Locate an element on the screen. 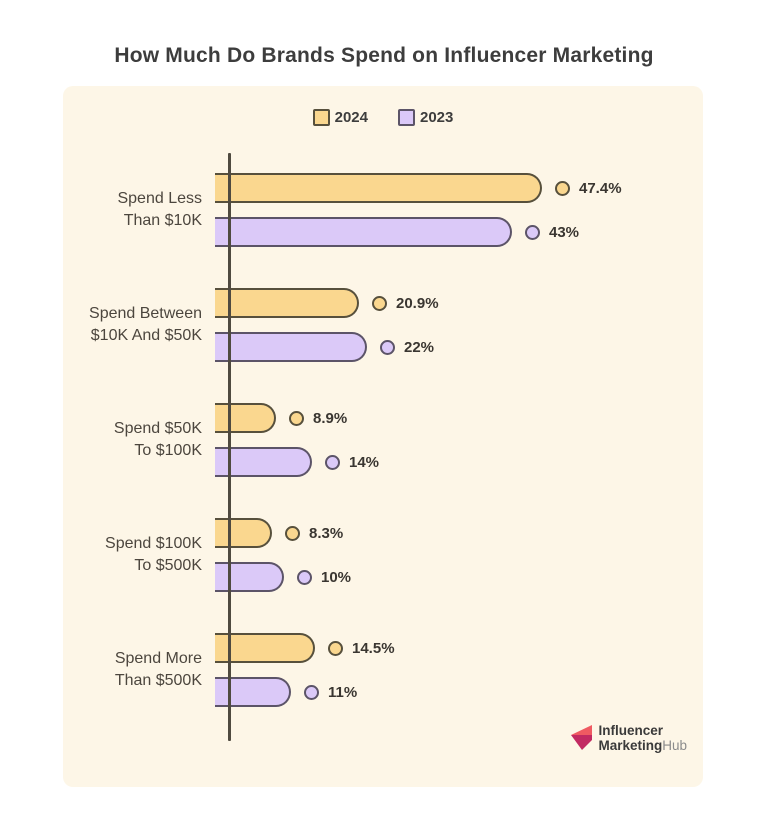 The width and height of the screenshot is (768, 824). legend-item-2023: 2023 is located at coordinates (425, 117).